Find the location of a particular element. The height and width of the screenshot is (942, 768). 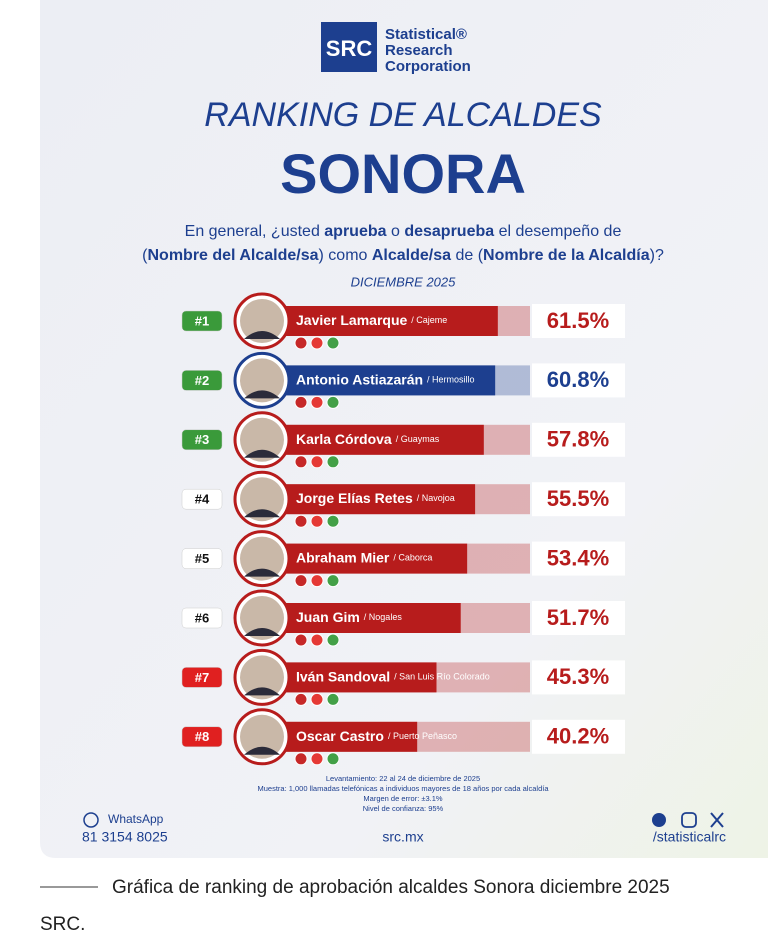

mayor-name: Jorge Elías Retes is located at coordinates (354, 498).